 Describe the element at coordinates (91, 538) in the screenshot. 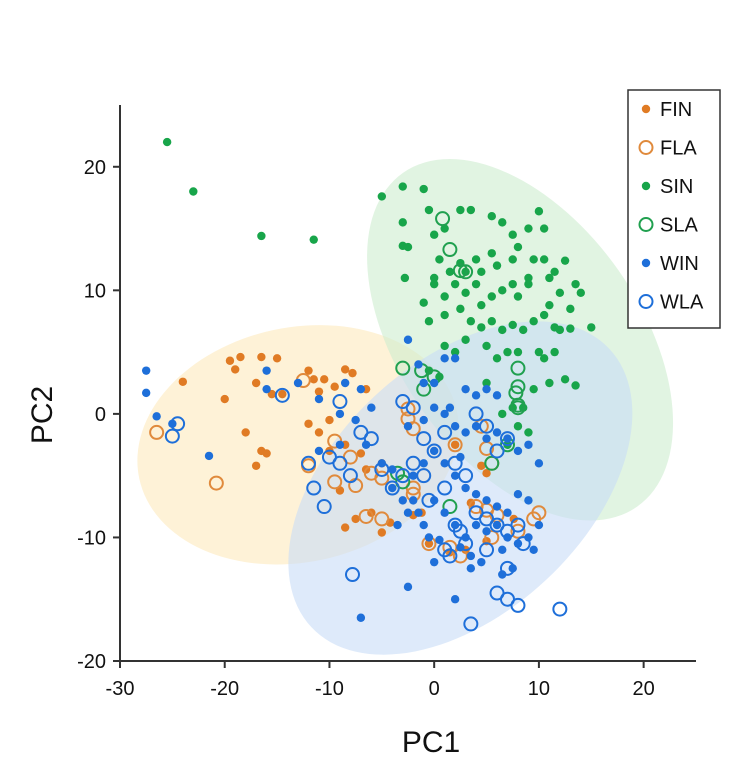

I see `y-tick-label: -10` at that location.